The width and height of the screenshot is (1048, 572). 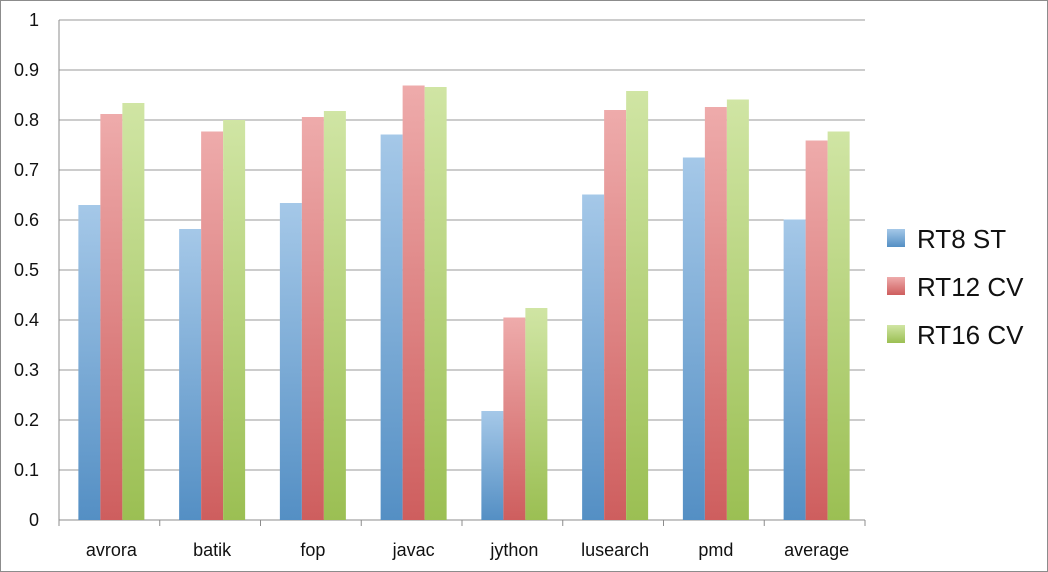 I want to click on bar-jython-rt8-st, so click(x=492, y=465).